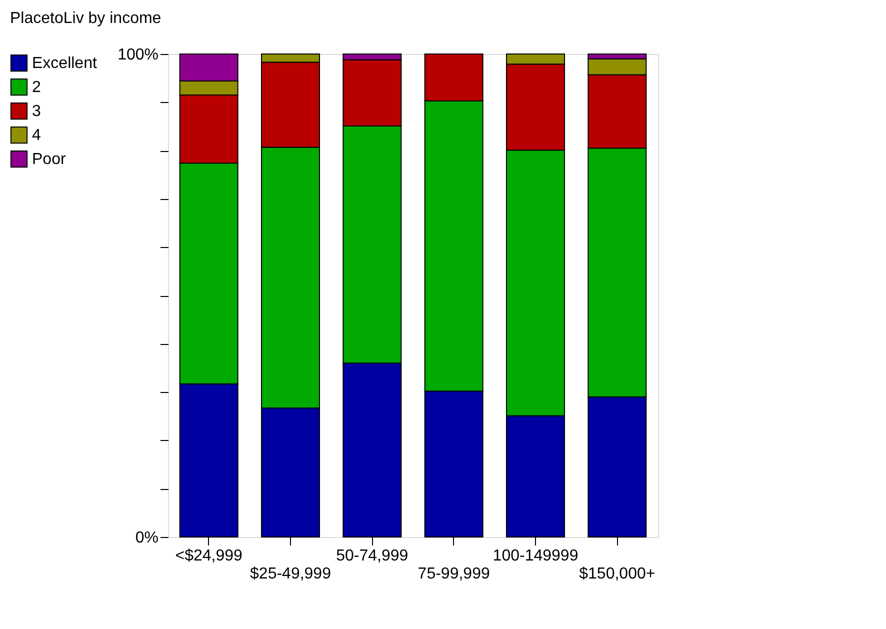 The height and width of the screenshot is (629, 886). What do you see at coordinates (36, 111) in the screenshot?
I see `legend-label: 3` at bounding box center [36, 111].